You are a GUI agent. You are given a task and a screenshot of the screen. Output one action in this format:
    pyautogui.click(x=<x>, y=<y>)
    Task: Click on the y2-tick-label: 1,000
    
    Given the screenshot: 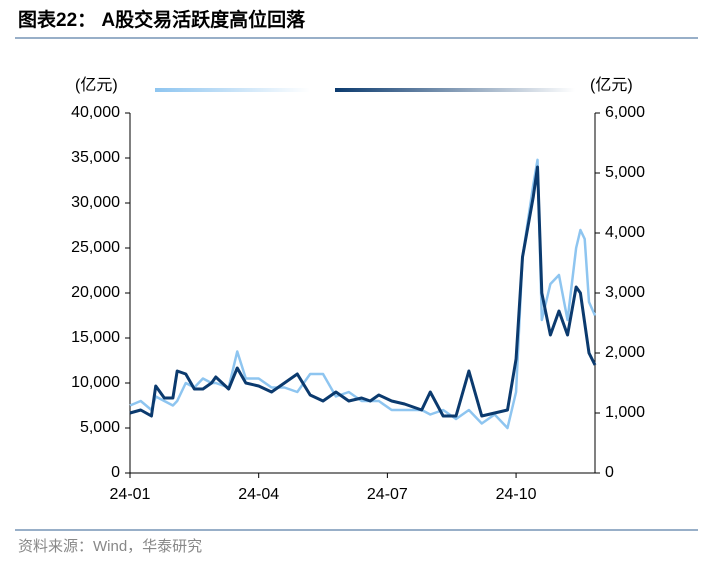 What is the action you would take?
    pyautogui.click(x=625, y=412)
    